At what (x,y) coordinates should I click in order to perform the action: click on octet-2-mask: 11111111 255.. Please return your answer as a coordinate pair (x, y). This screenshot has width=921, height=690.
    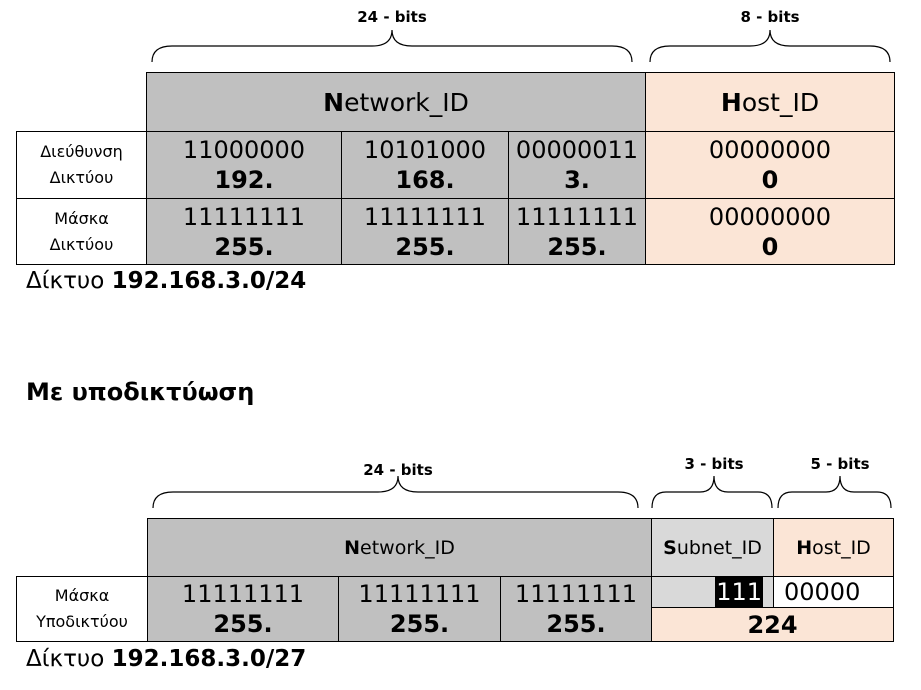
    Looking at the image, I should click on (425, 231).